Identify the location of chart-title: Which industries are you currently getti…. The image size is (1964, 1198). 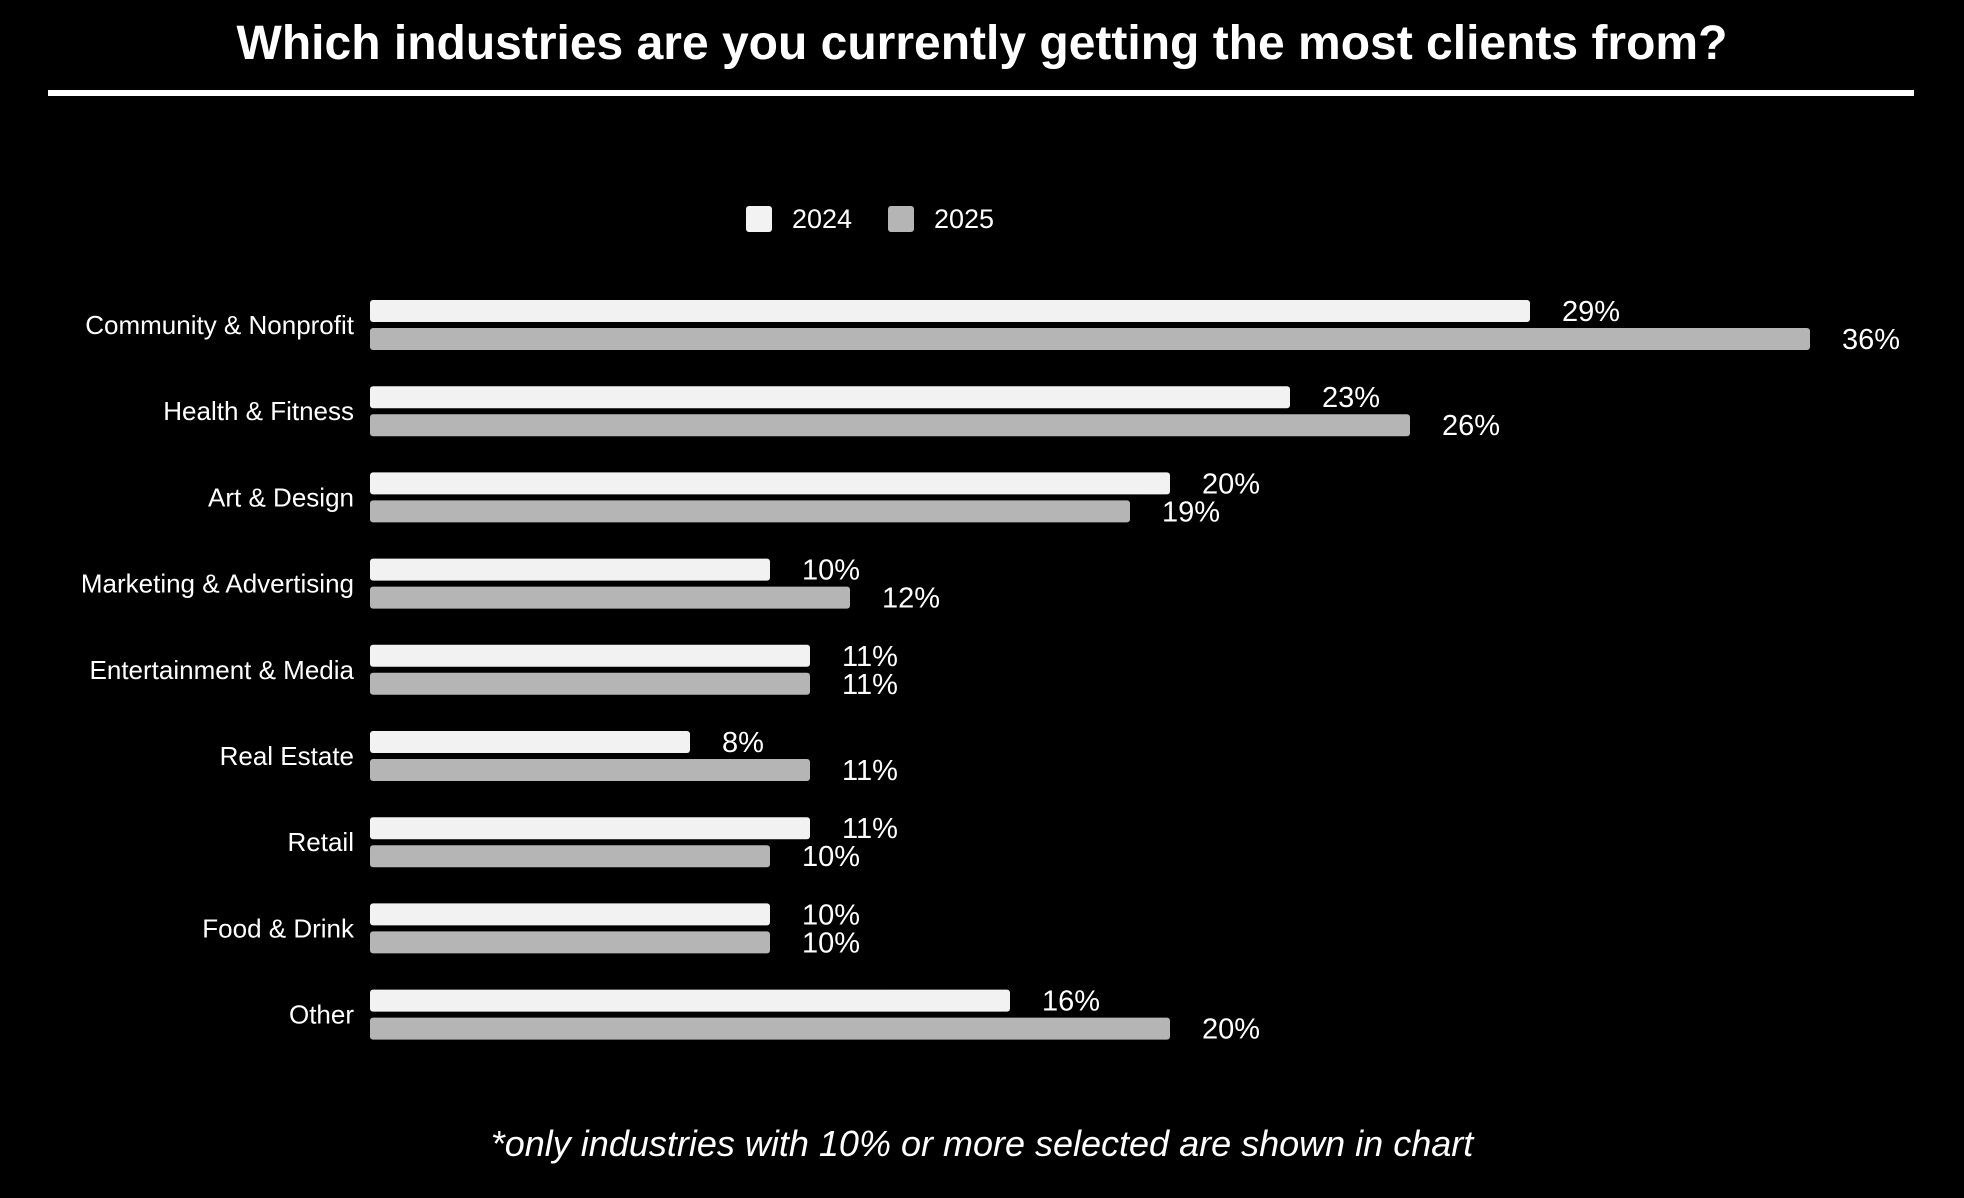
(982, 43).